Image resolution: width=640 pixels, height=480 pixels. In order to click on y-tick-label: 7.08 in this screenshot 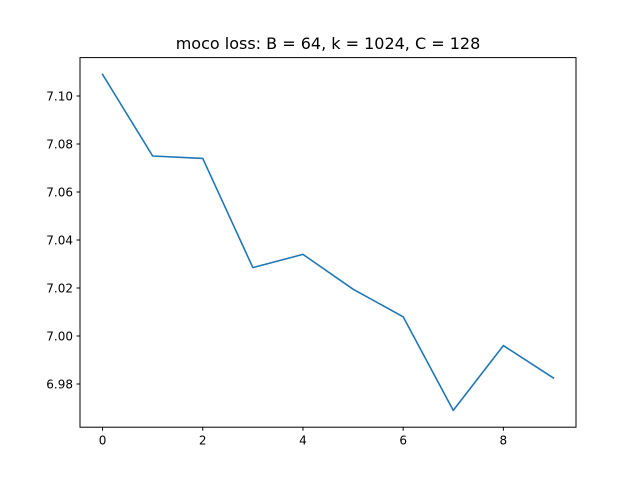, I will do `click(59, 144)`.